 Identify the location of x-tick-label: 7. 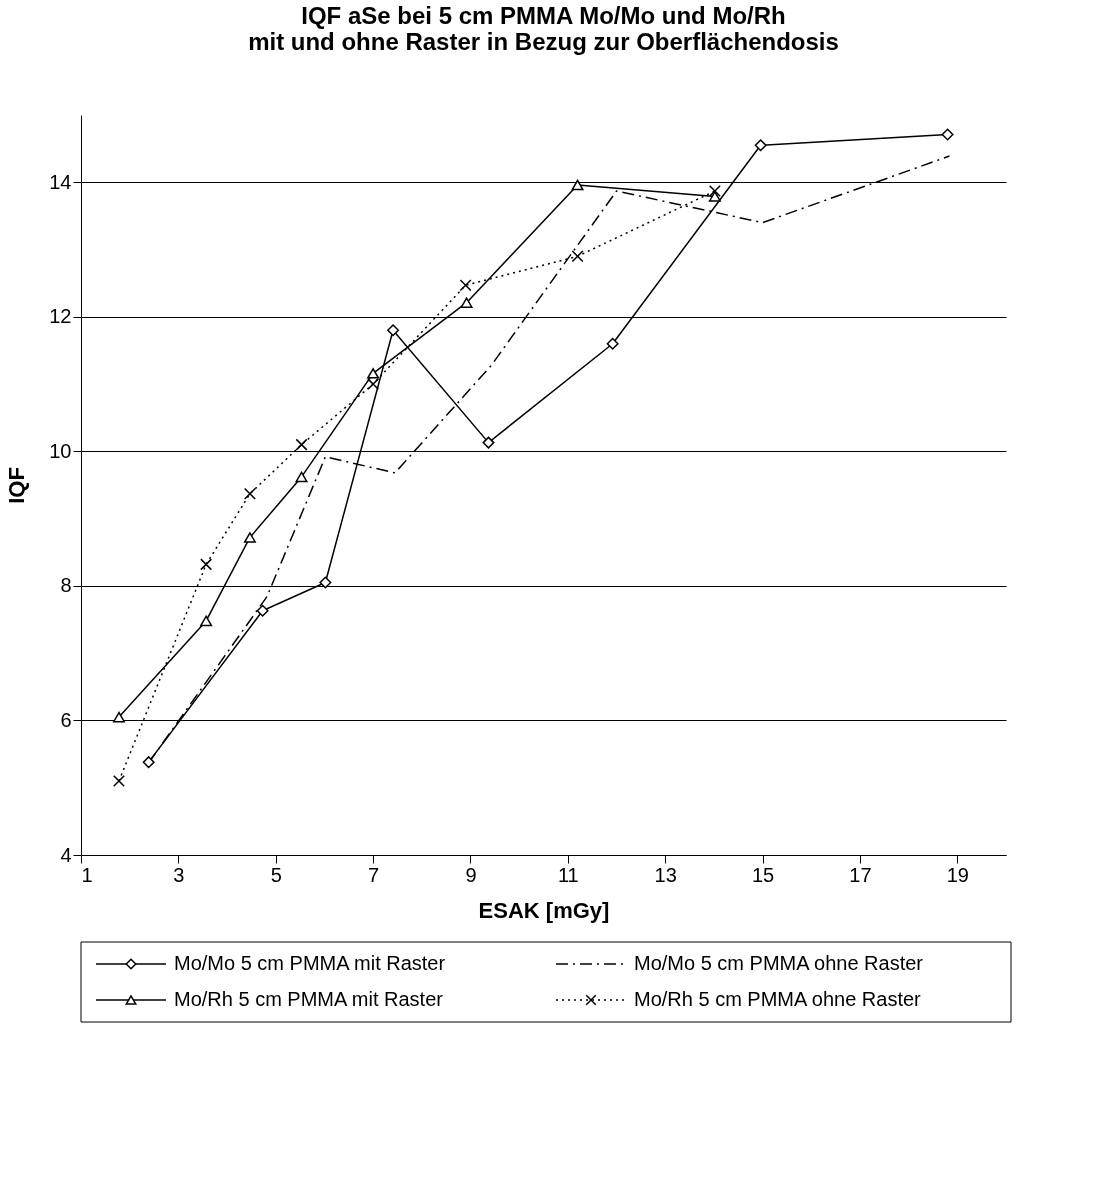
(374, 874).